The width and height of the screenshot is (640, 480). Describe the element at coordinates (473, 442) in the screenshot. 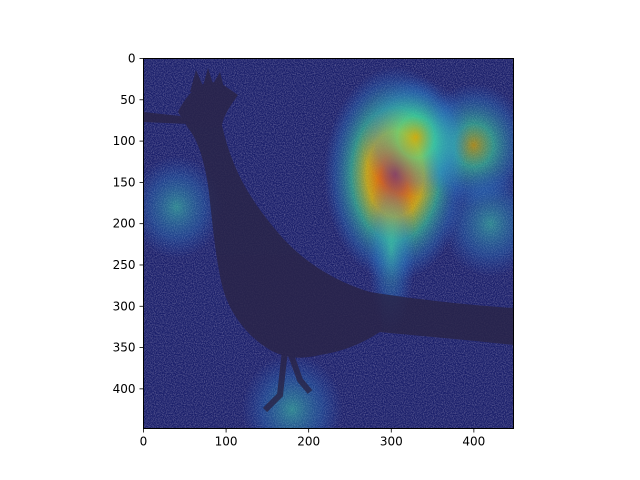

I see `x-tick-label: 400` at that location.